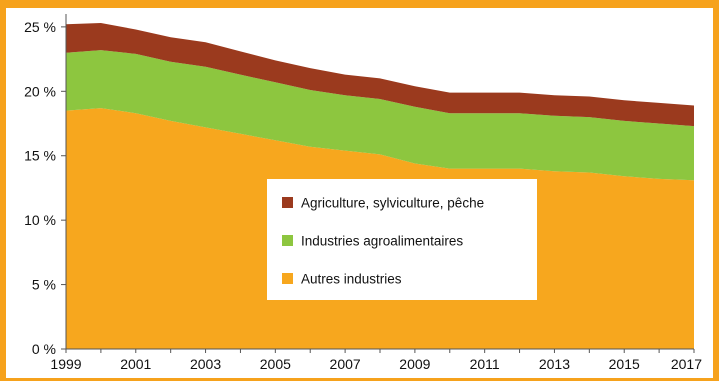 The image size is (719, 381). I want to click on x-tick-label: 2005, so click(275, 364).